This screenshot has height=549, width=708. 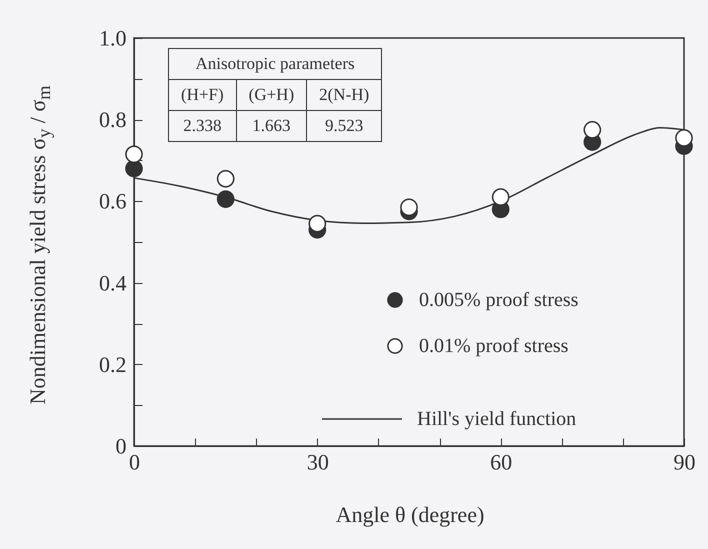 What do you see at coordinates (496, 419) in the screenshot?
I see `legend-label: Hill's yield function` at bounding box center [496, 419].